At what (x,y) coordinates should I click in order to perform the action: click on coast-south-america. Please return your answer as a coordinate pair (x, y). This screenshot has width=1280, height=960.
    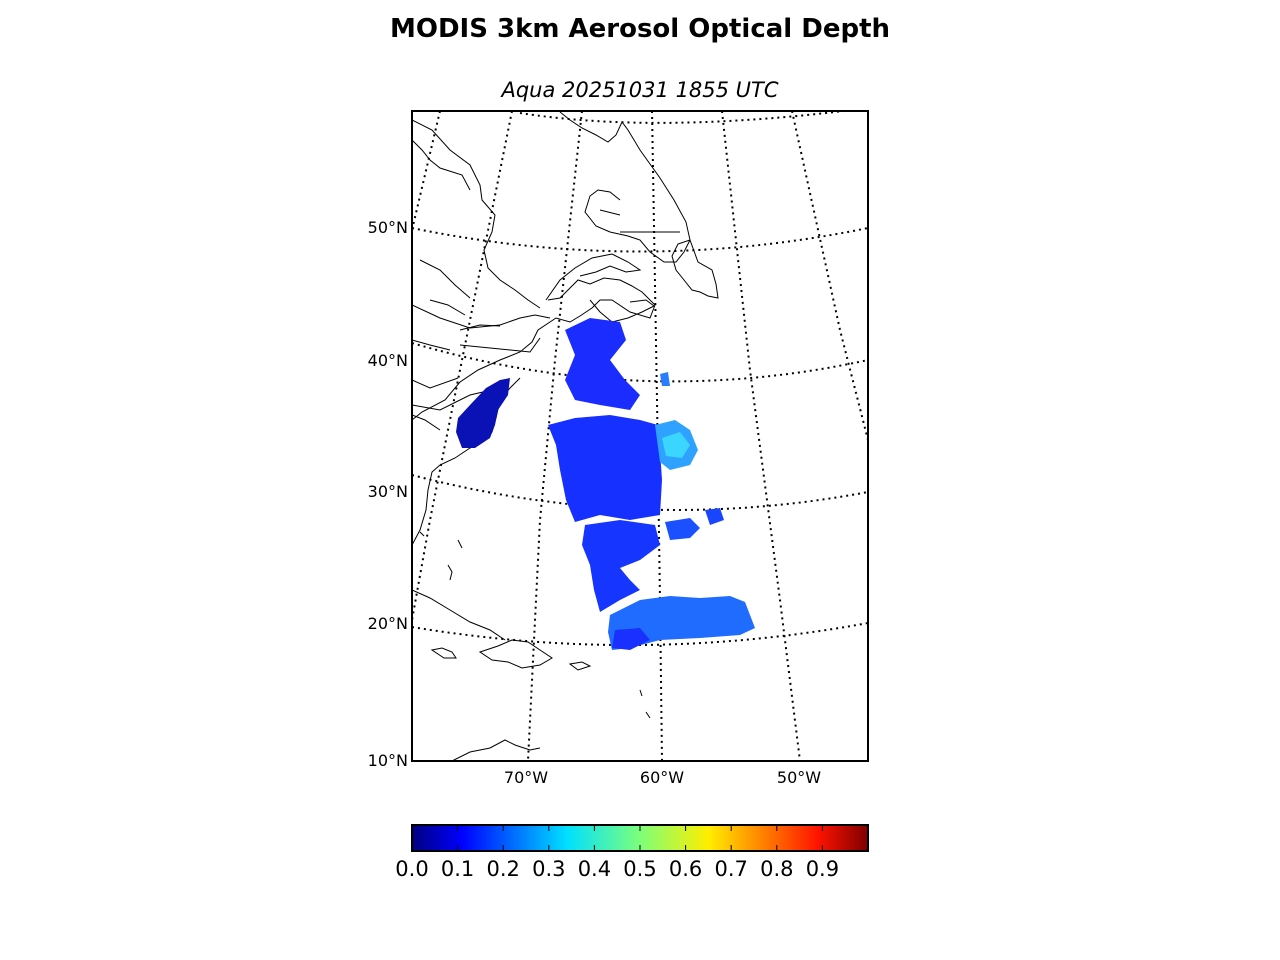
    Looking at the image, I should click on (496, 750).